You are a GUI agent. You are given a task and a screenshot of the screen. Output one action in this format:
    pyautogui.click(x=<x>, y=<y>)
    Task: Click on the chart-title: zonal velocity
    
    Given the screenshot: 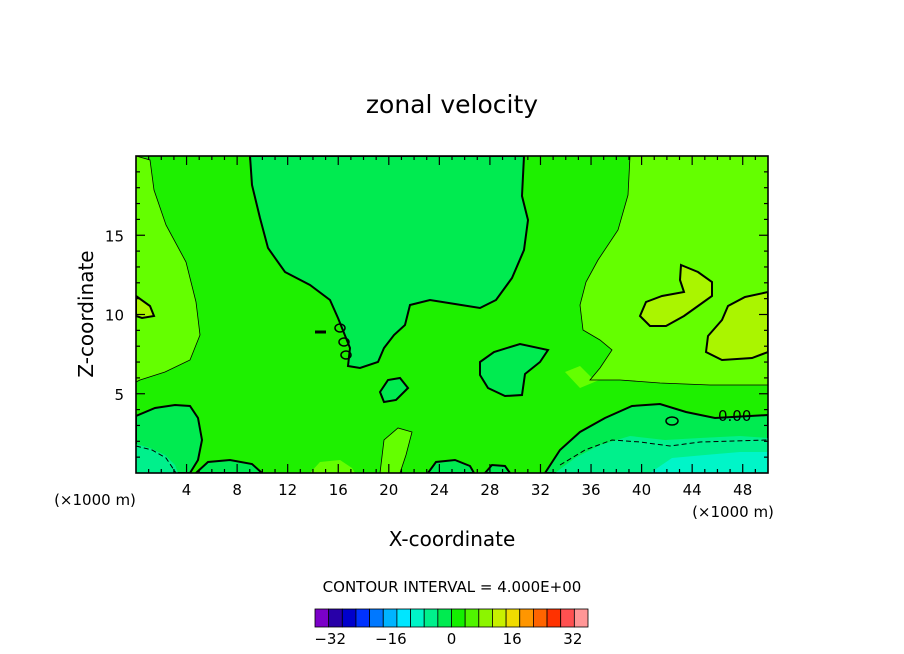 What is the action you would take?
    pyautogui.click(x=452, y=104)
    